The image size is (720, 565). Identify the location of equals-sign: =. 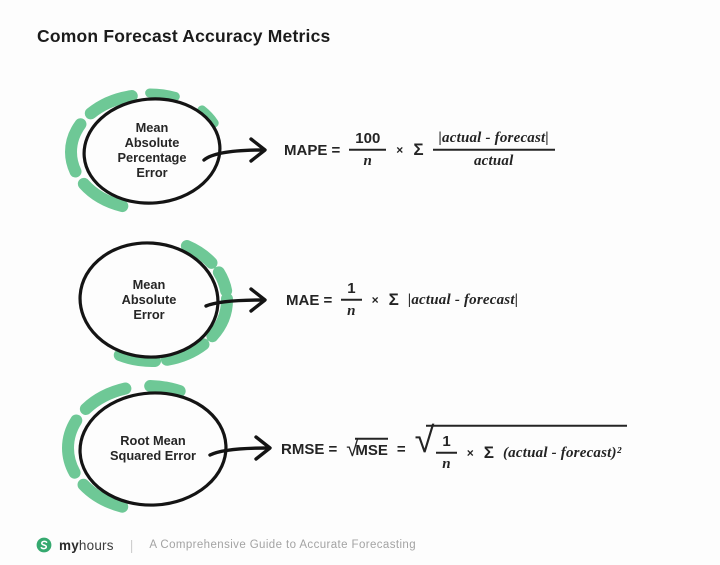
(401, 449).